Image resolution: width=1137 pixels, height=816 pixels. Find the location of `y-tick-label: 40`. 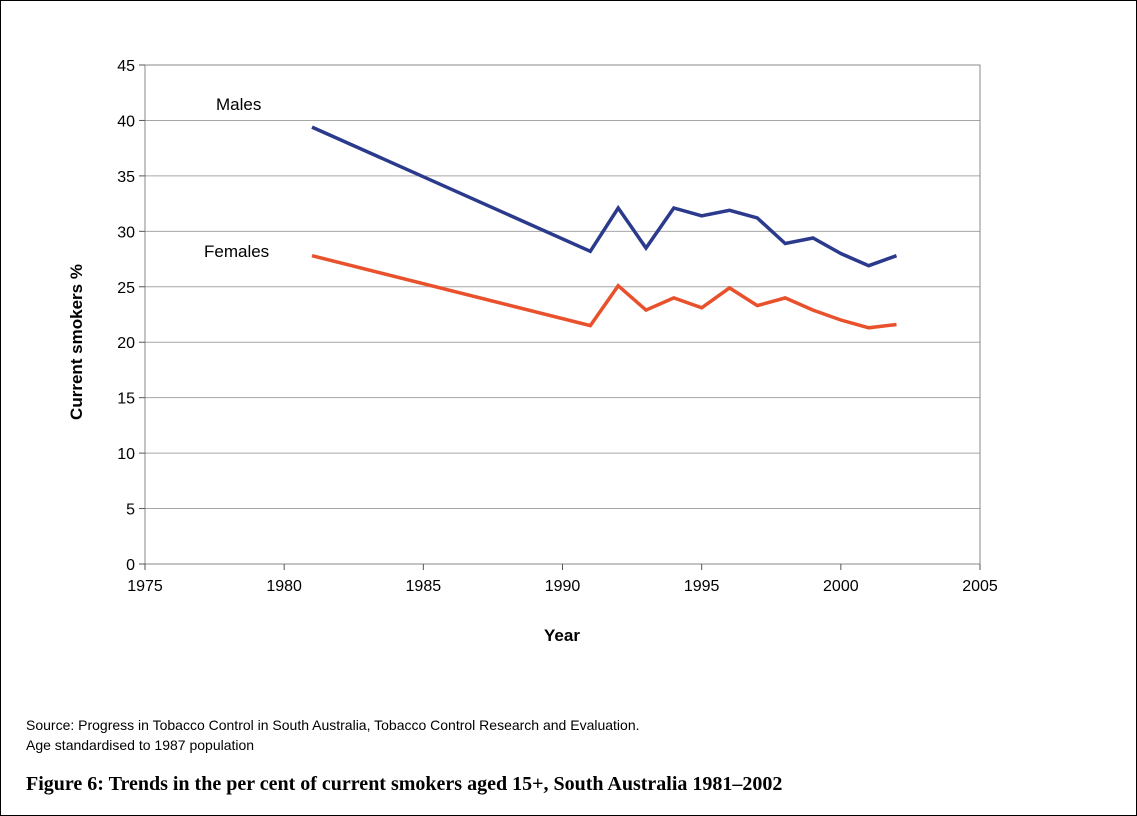

y-tick-label: 40 is located at coordinates (126, 121).